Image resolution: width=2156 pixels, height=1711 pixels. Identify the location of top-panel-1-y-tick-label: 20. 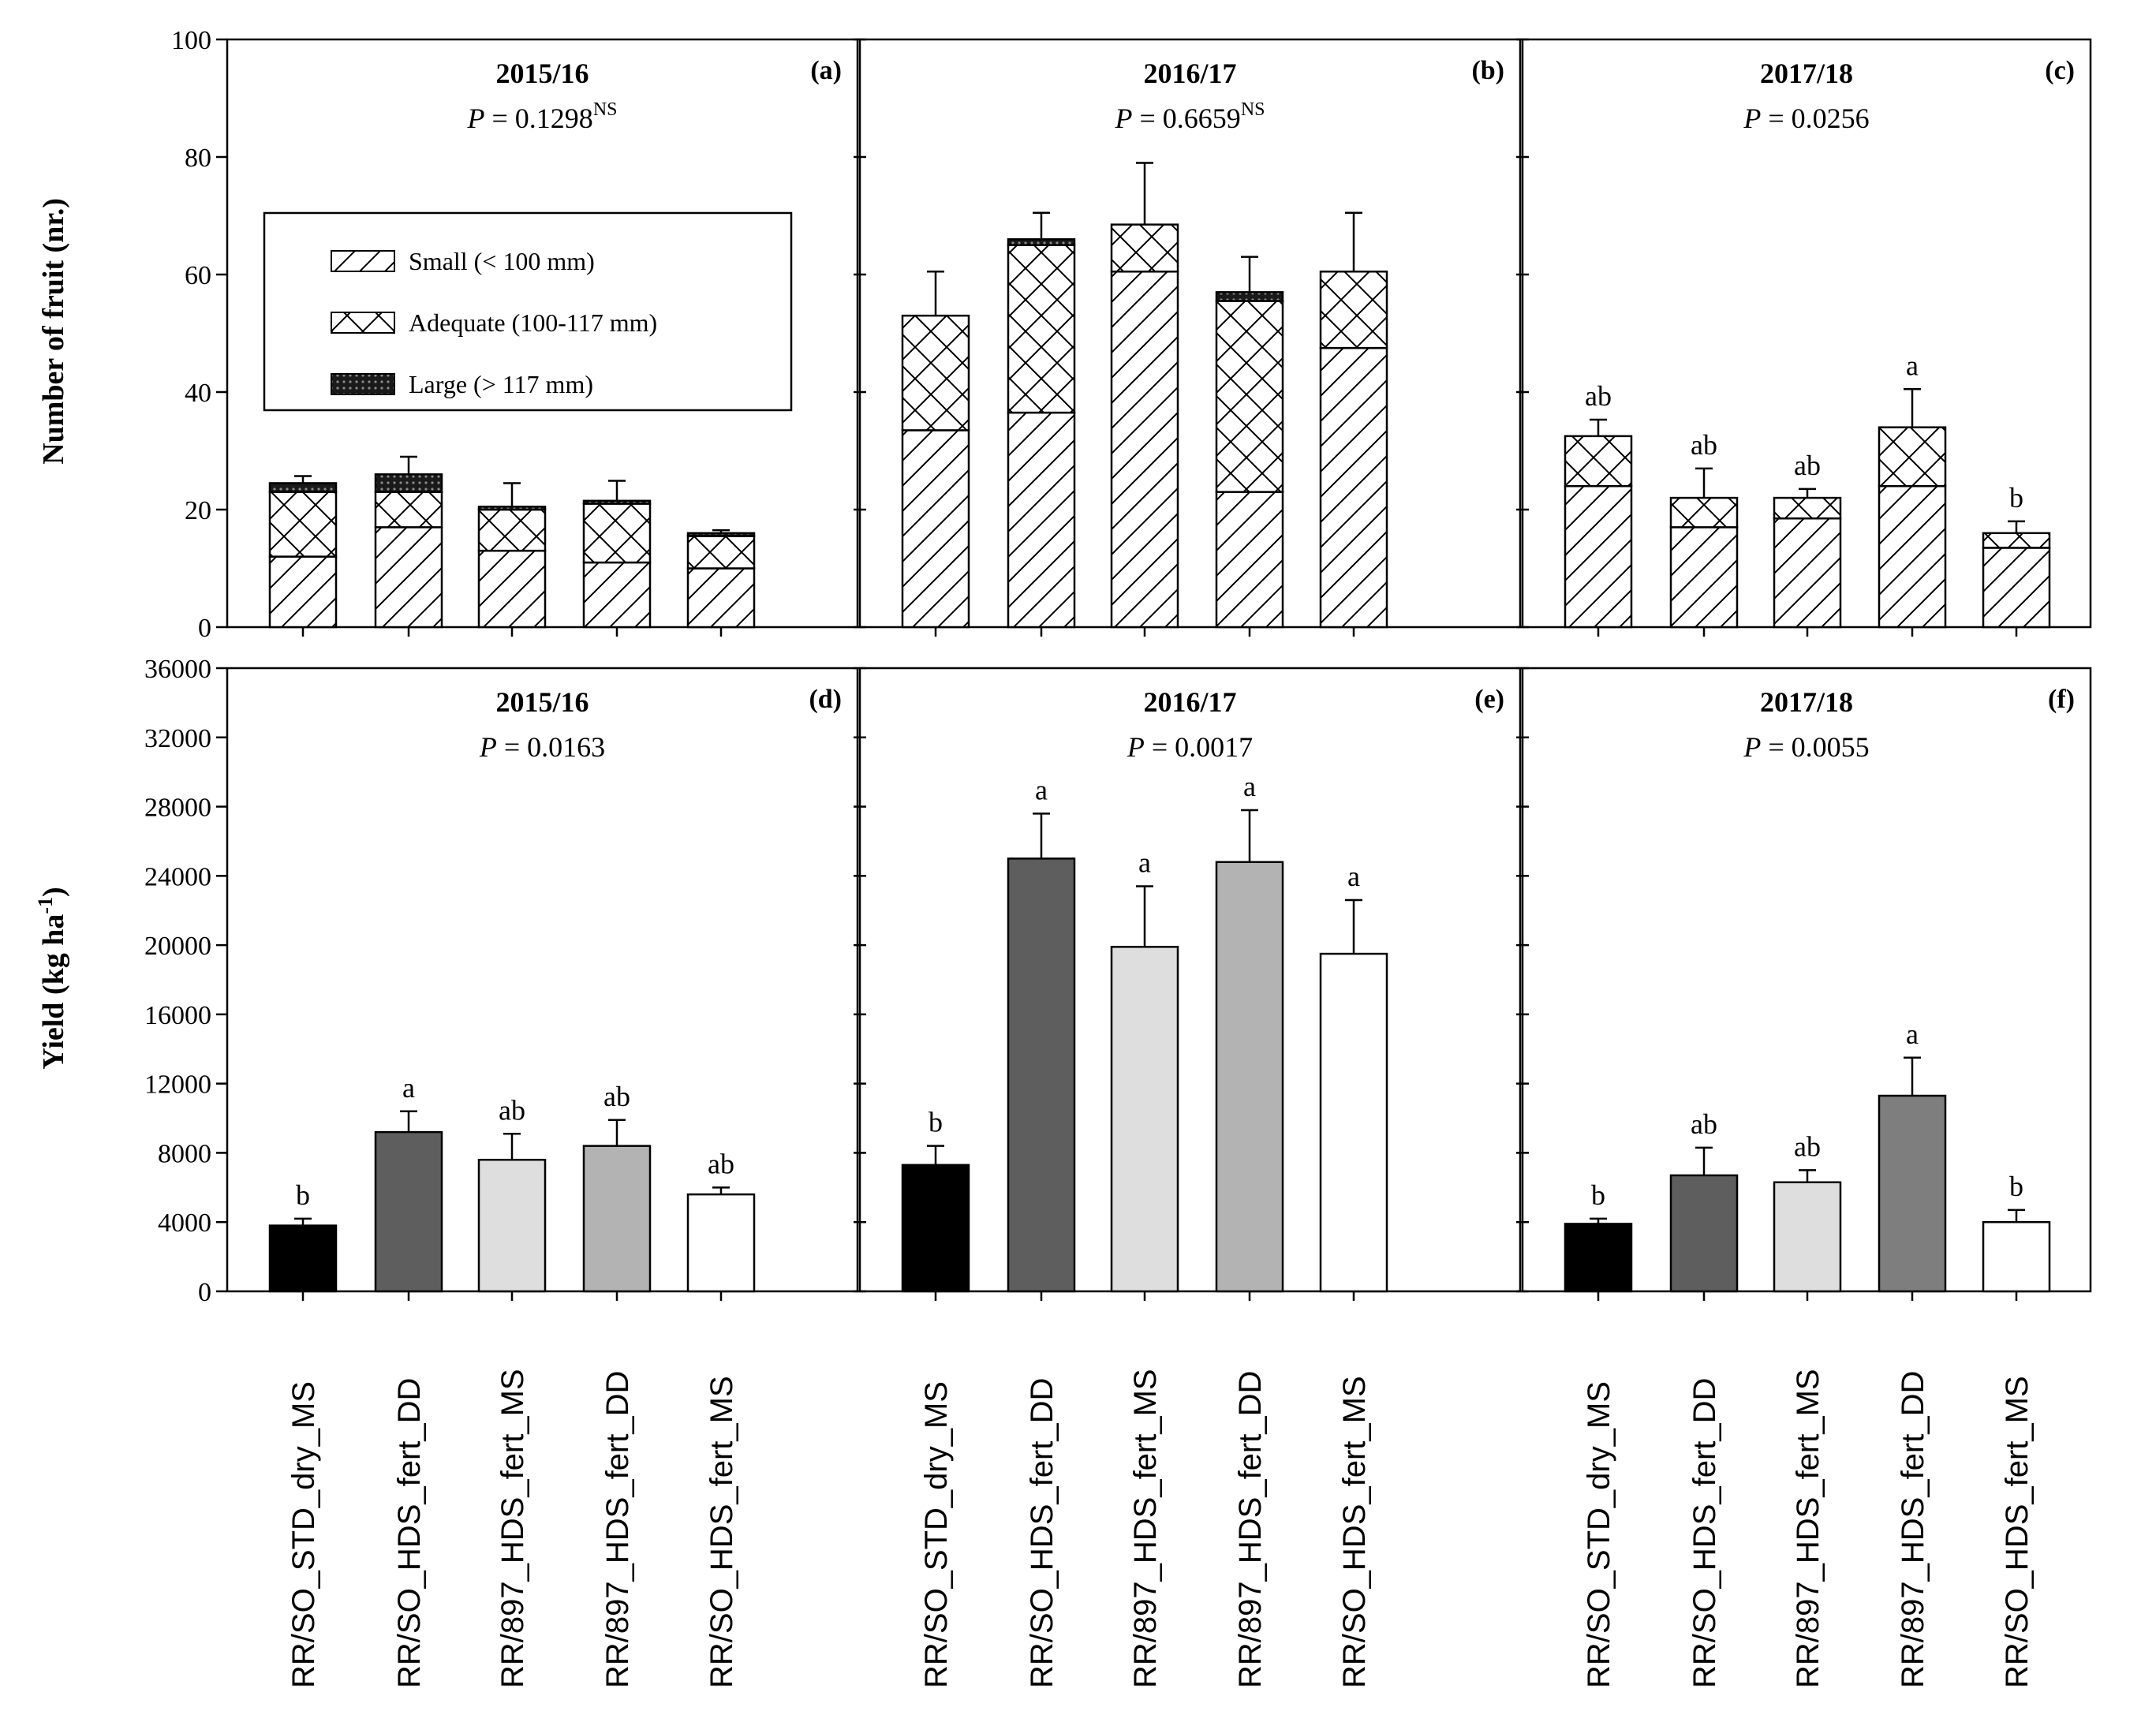
(198, 511).